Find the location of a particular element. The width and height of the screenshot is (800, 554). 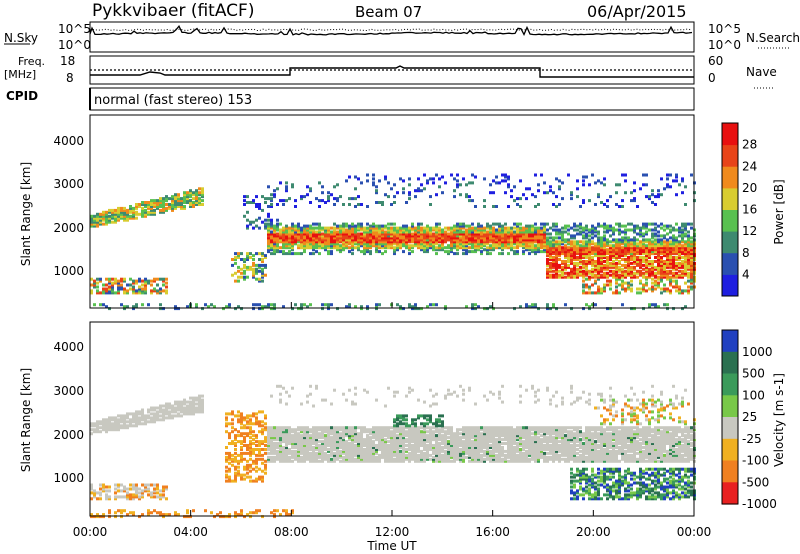

station-title: Pykkvibaer (fitACF) is located at coordinates (173, 11).